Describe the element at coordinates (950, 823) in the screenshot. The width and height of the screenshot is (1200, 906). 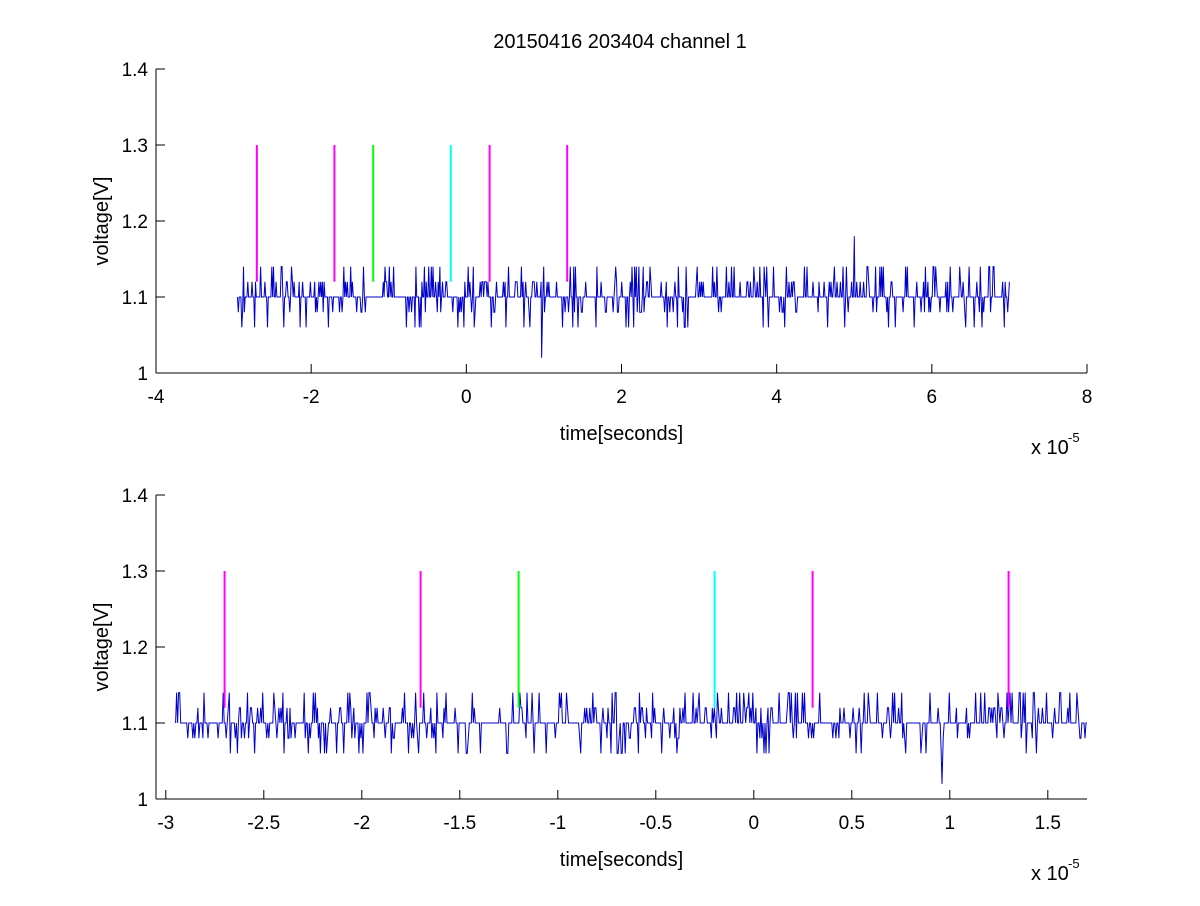
I see `x-tick-label: 1` at that location.